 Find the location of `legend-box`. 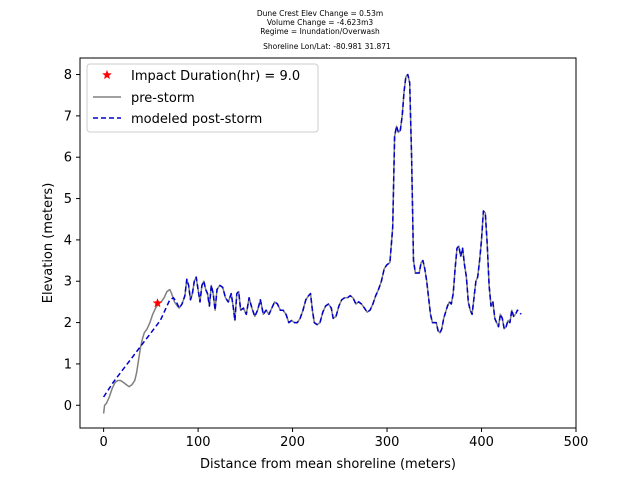

legend-box is located at coordinates (202, 98).